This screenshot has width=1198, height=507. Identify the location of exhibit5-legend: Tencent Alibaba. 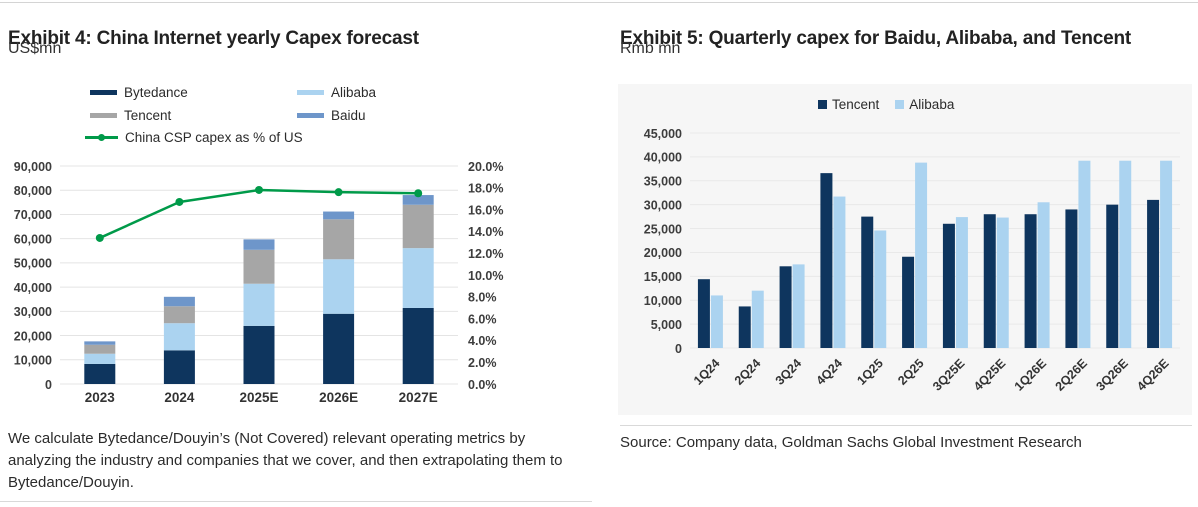
(886, 104).